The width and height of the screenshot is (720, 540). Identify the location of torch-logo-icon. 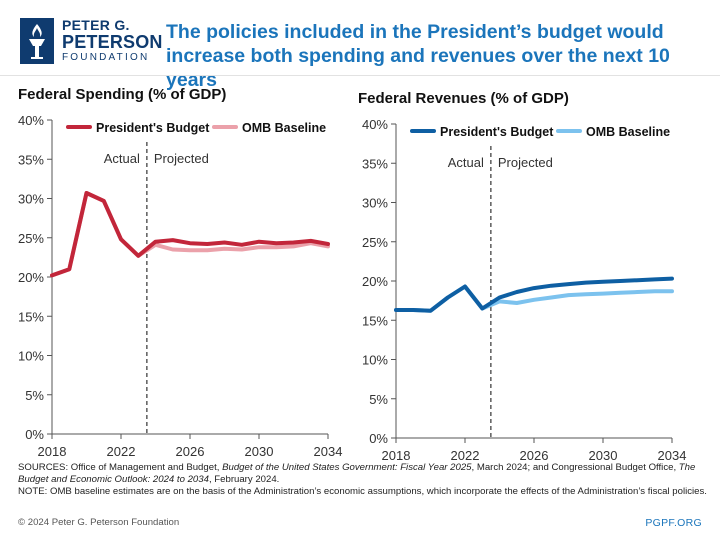
(37, 41).